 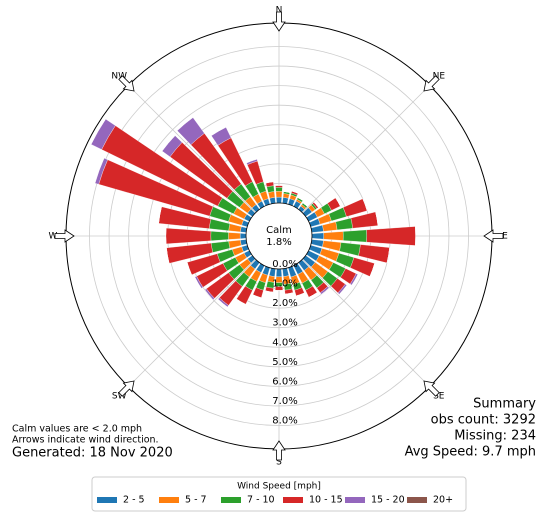 What do you see at coordinates (261, 500) in the screenshot?
I see `legend-label: 7 - 10` at bounding box center [261, 500].